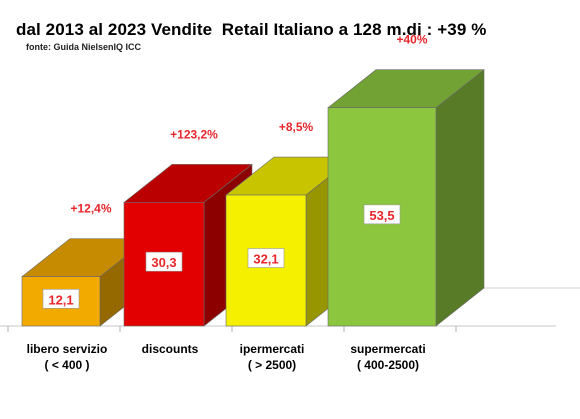  What do you see at coordinates (272, 365) in the screenshot?
I see `category-sublabel: ( > 2500)` at bounding box center [272, 365].